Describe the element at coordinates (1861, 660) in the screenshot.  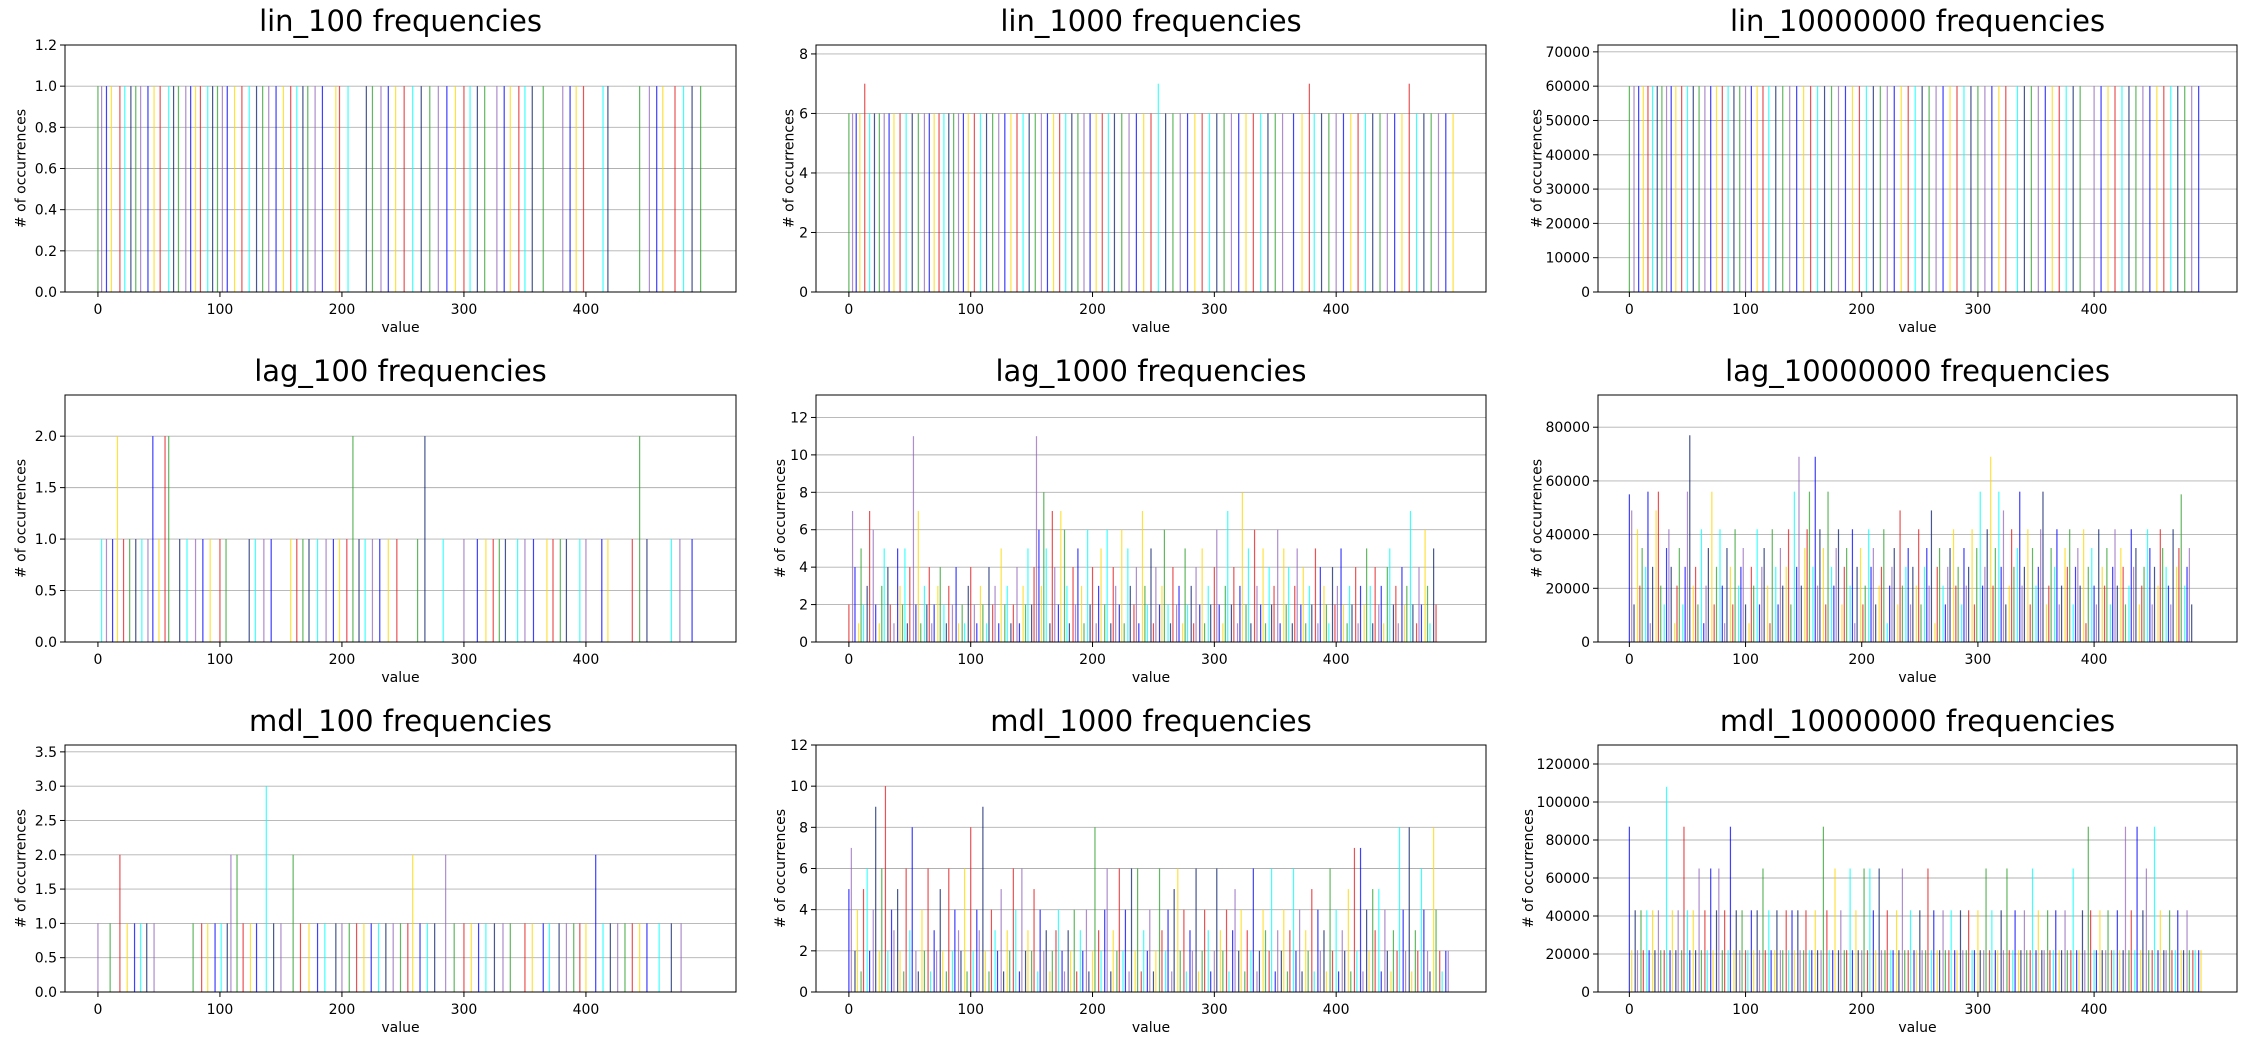
I see `chart-5-xtick-label: 200` at that location.